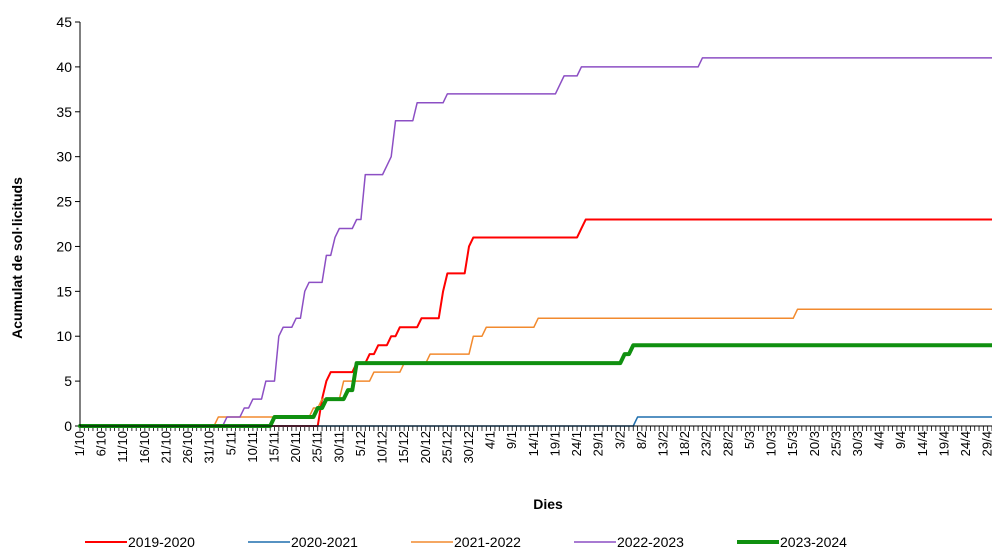  Describe the element at coordinates (619, 440) in the screenshot. I see `x-tick-label: 3/2` at that location.